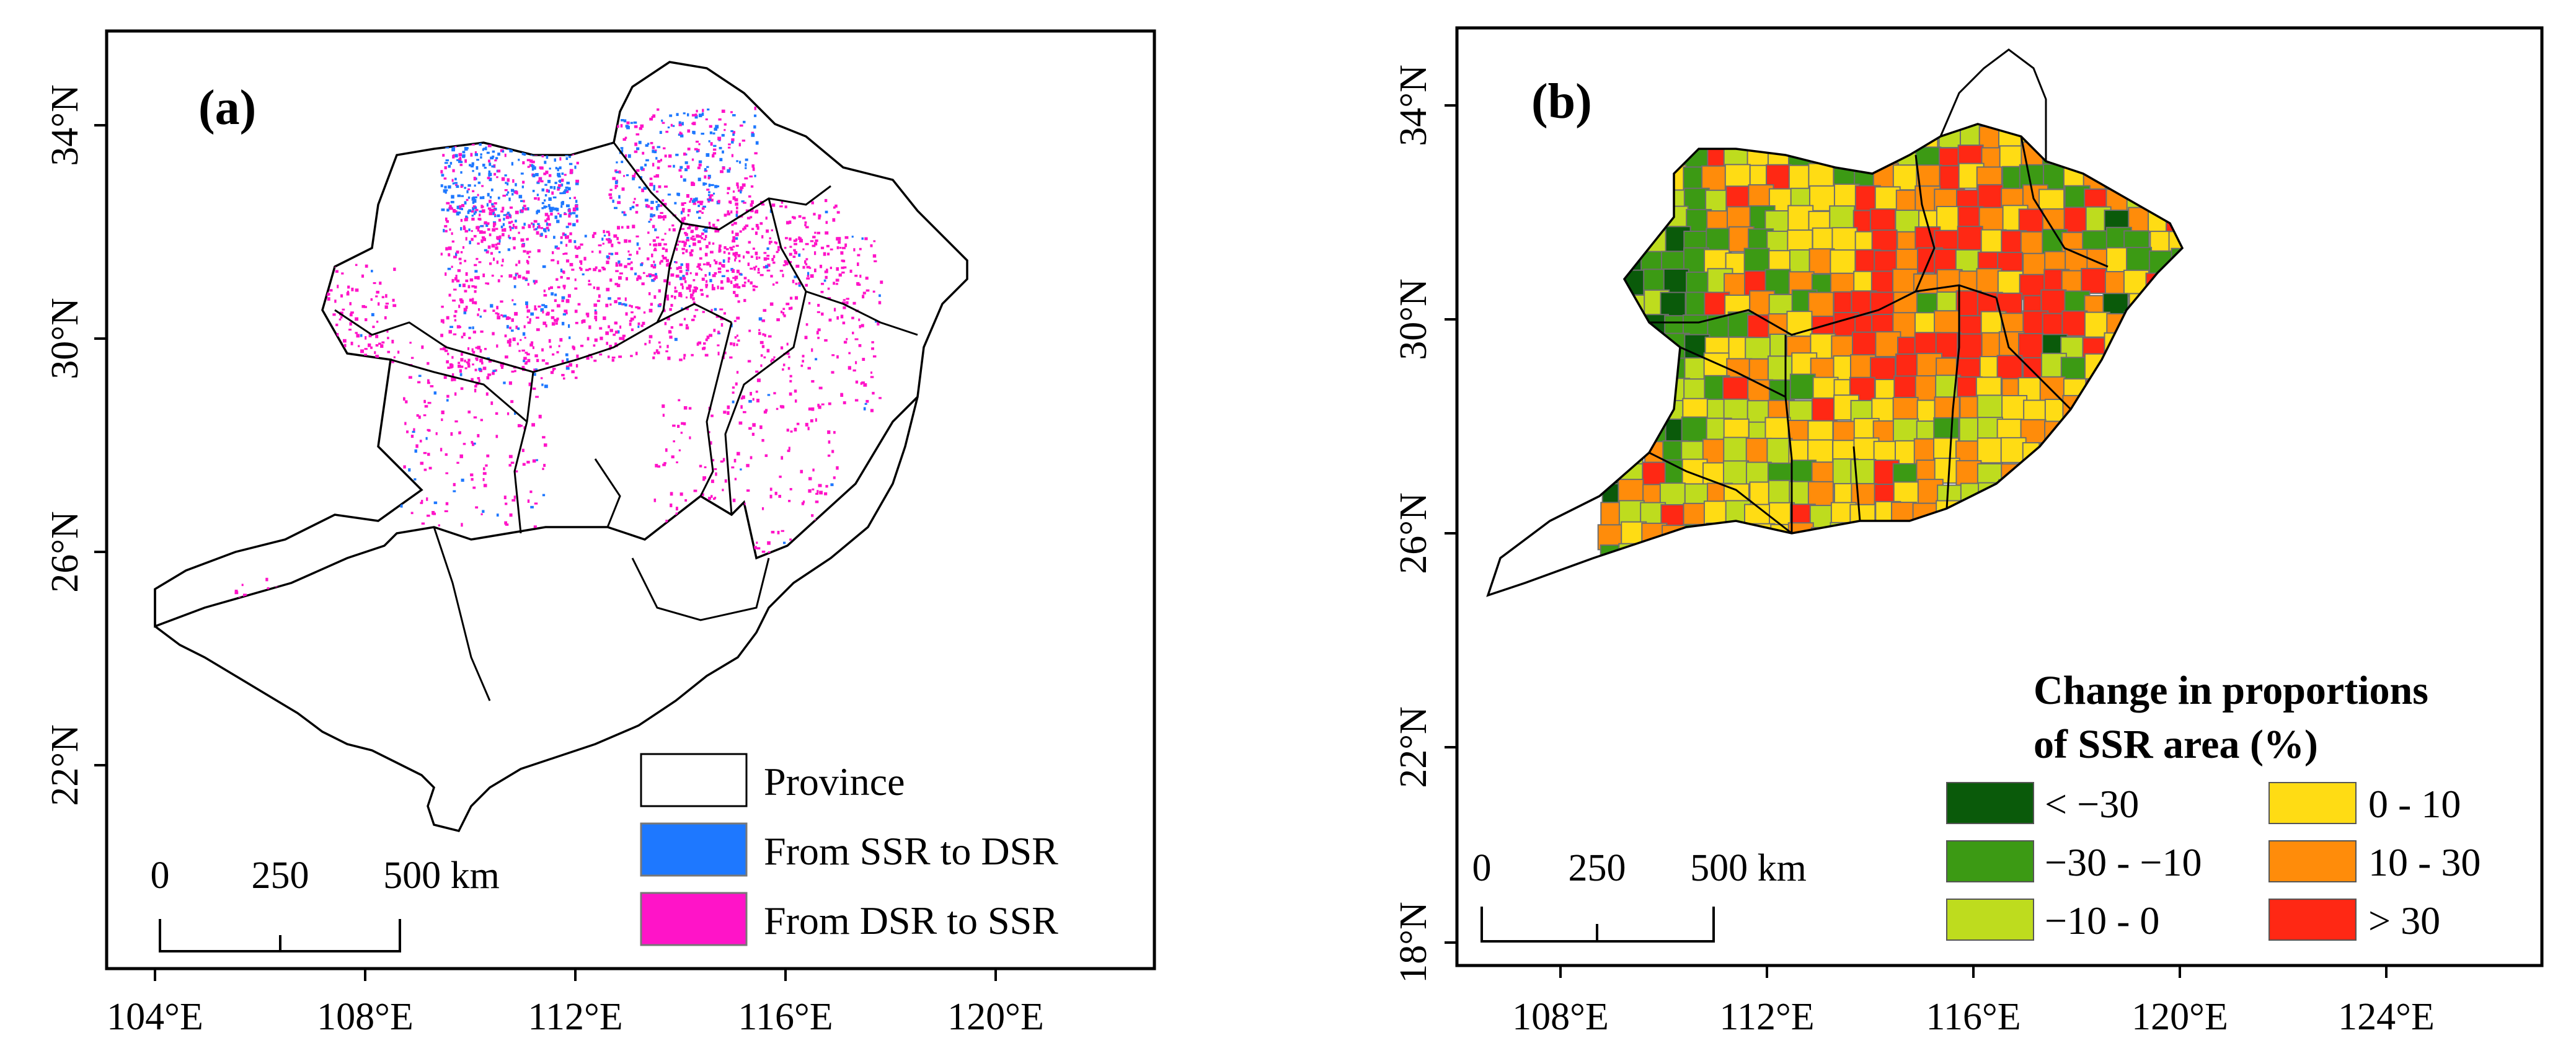 The height and width of the screenshot is (1061, 2576). I want to click on panel-label: (b), so click(1562, 101).